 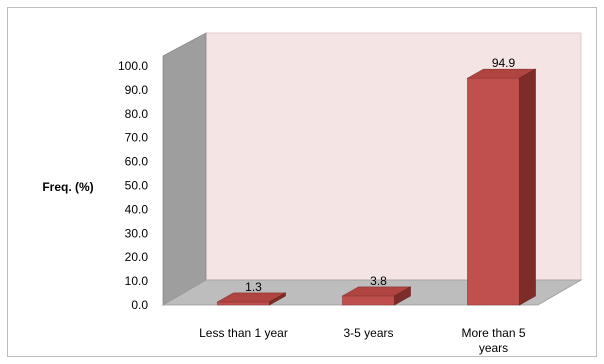 I want to click on y-tick-label: 60.0, so click(x=137, y=162).